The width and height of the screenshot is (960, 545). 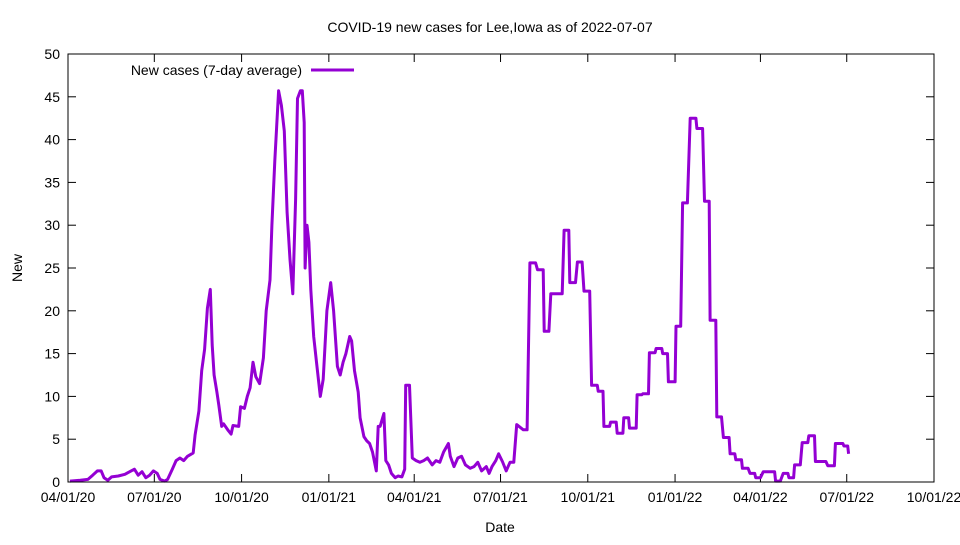 What do you see at coordinates (17, 267) in the screenshot?
I see `y-axis-label: New` at bounding box center [17, 267].